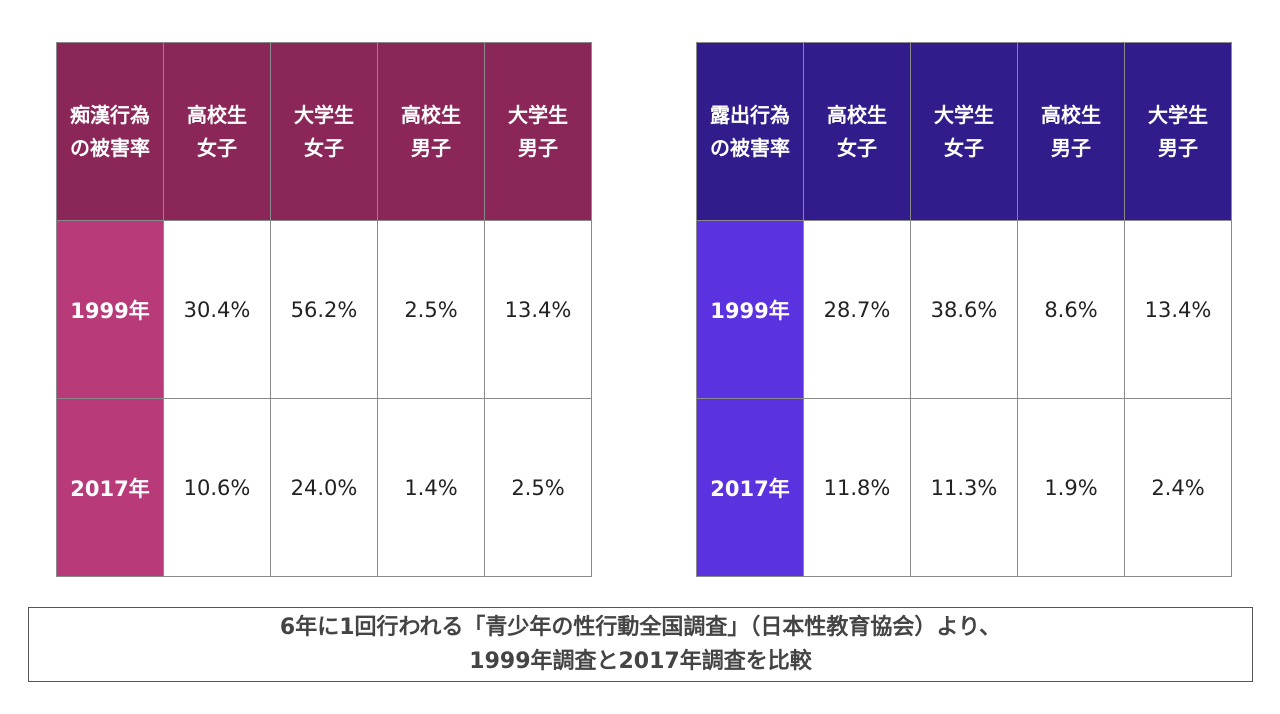 The height and width of the screenshot is (714, 1280). I want to click on header-row: 痴漢行為 の被害率 高校生 女子 大学生 女子 高校生 男子 大学生 男子, so click(324, 131).